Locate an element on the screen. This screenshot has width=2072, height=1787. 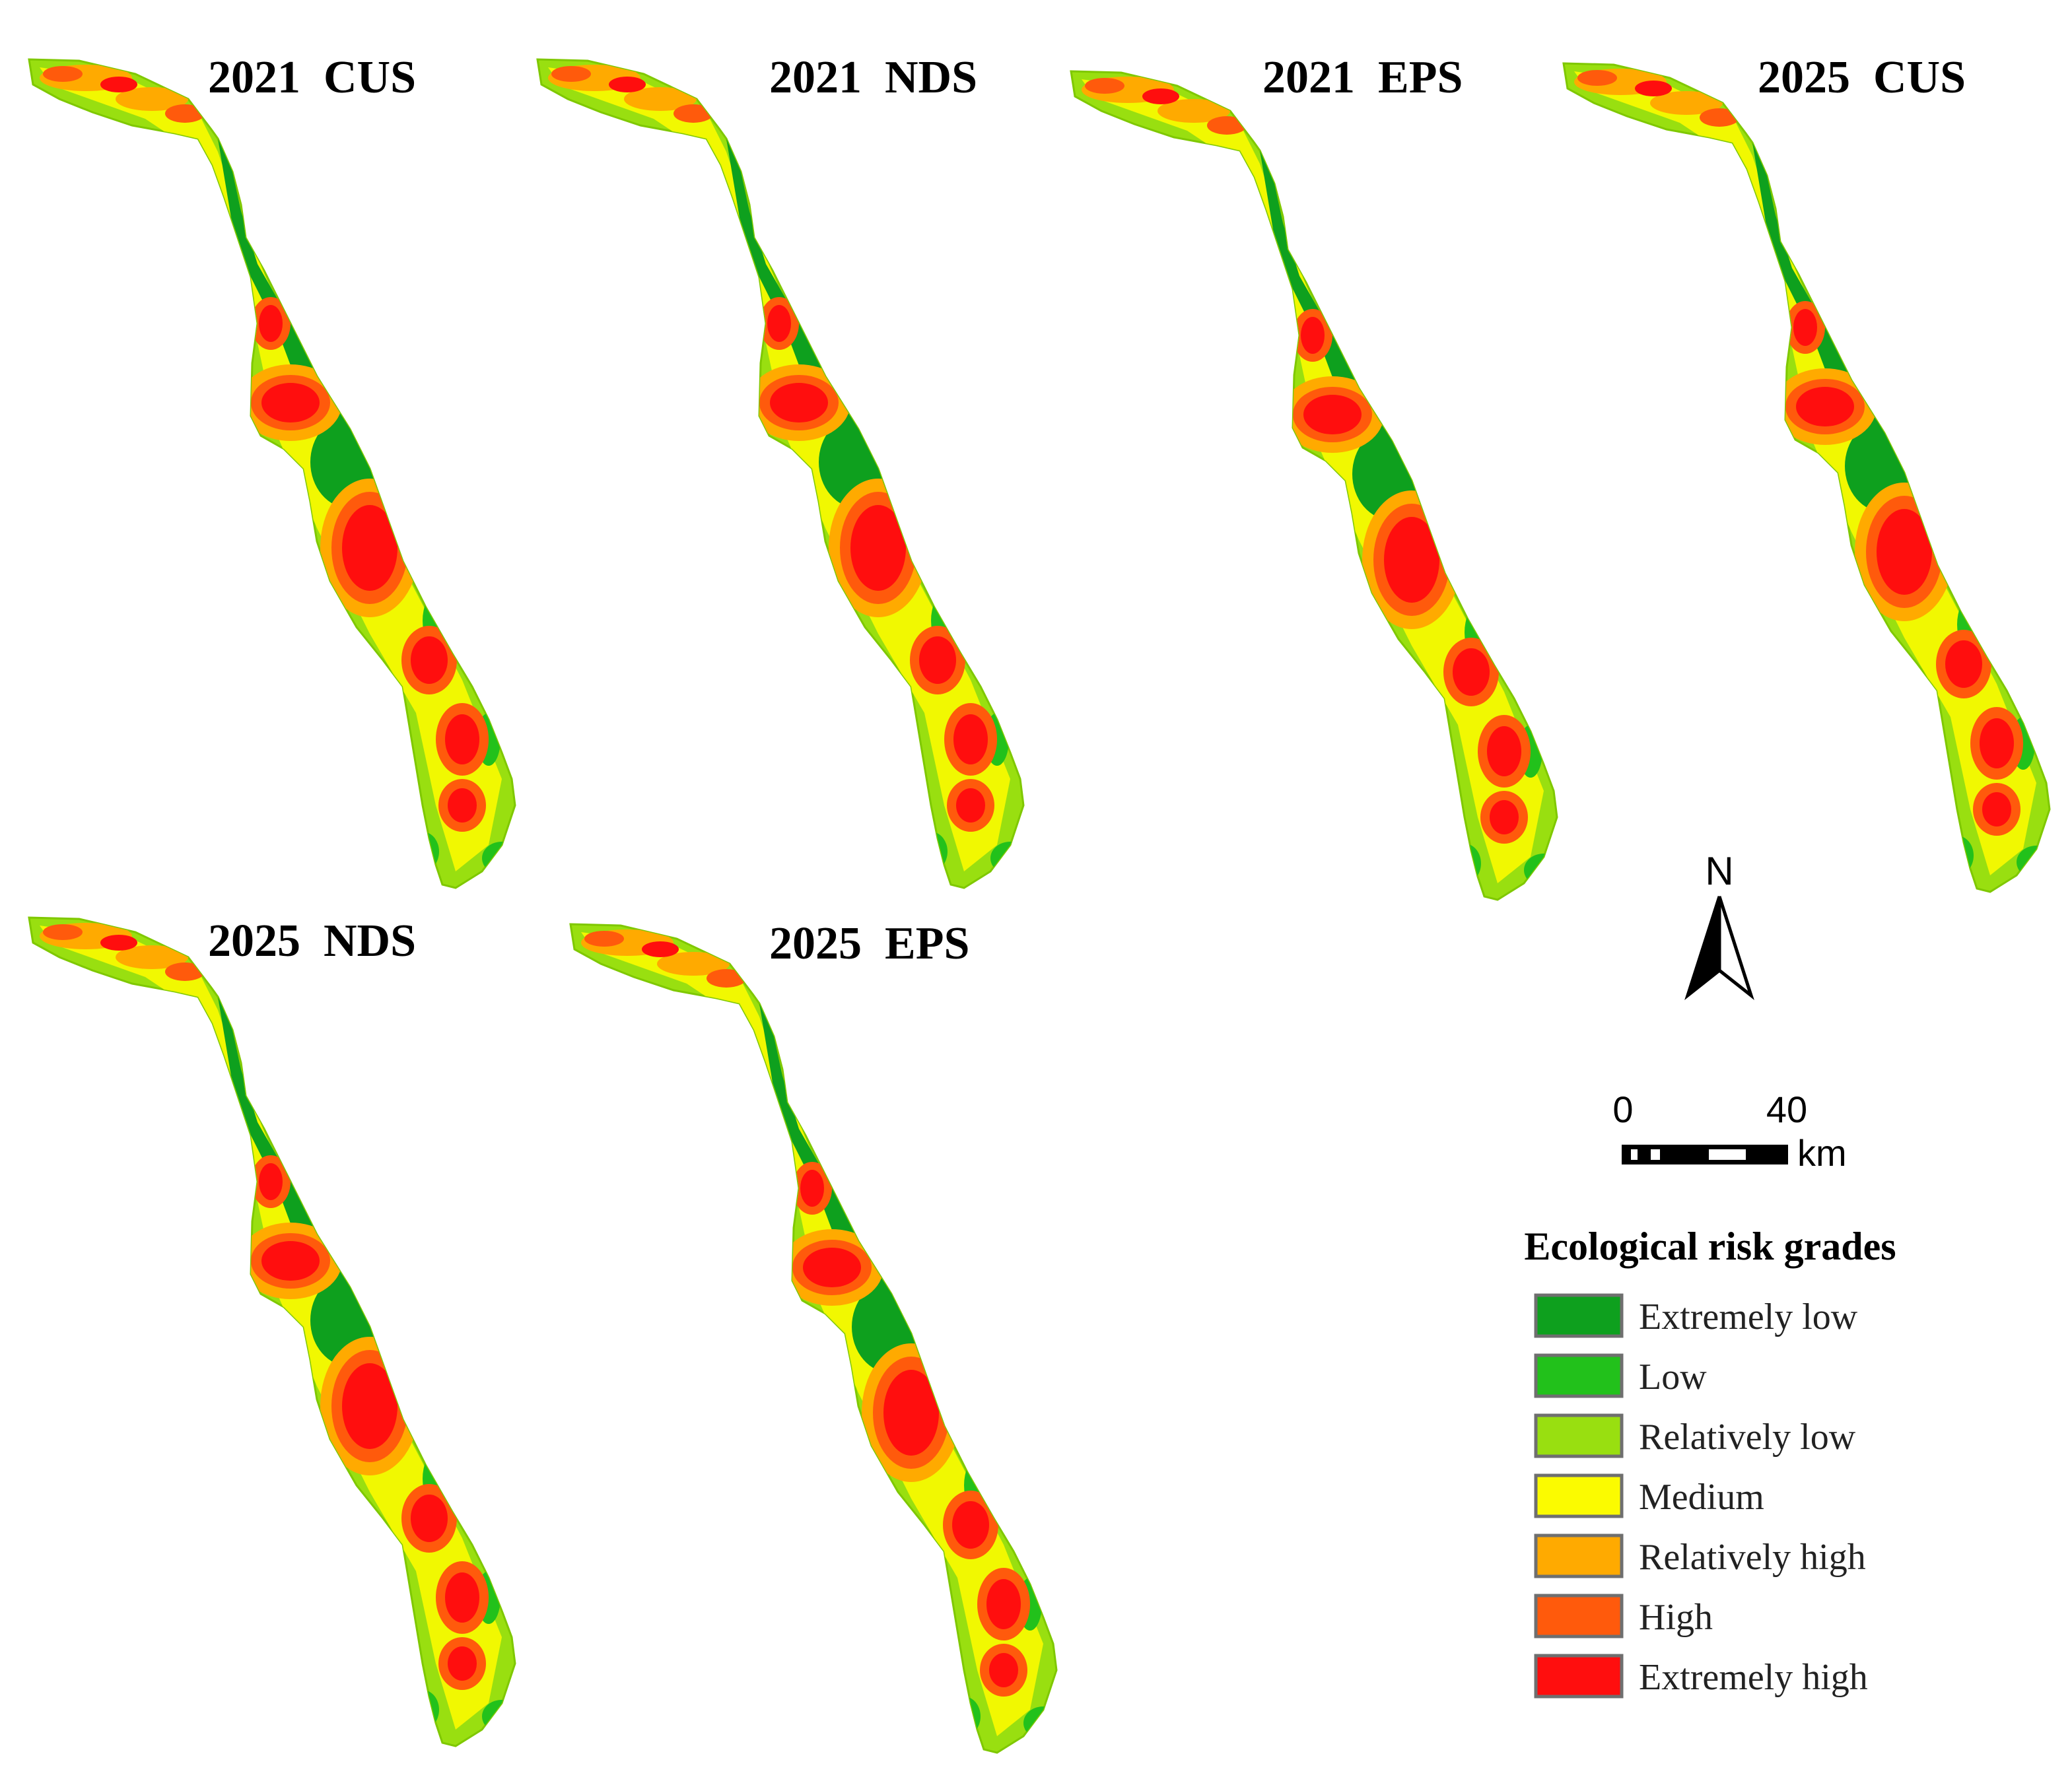
legend-item: Low is located at coordinates (1620, 1375).